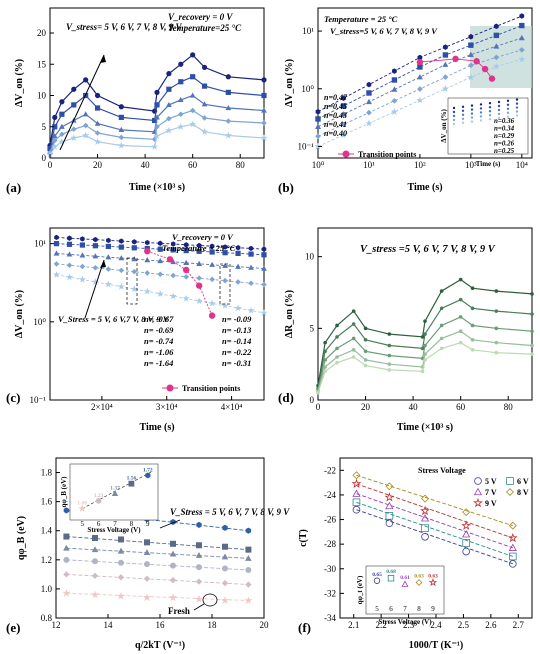 This screenshot has height=654, width=540. I want to click on y-tick-label: 0.8, so click(47, 618).